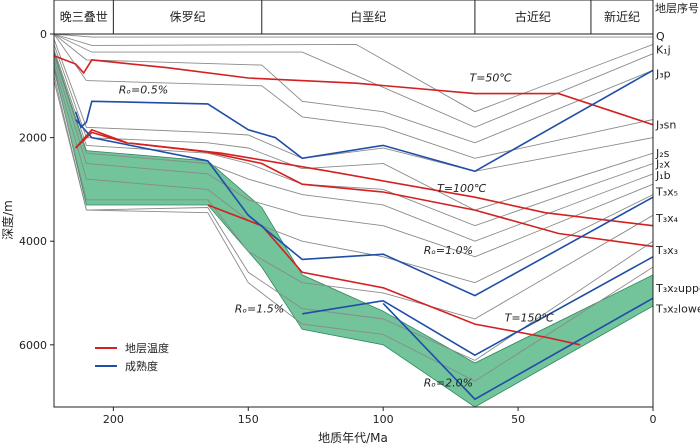  What do you see at coordinates (448, 382) in the screenshot?
I see `annotation-label: Rₒ=2.0%` at bounding box center [448, 382].